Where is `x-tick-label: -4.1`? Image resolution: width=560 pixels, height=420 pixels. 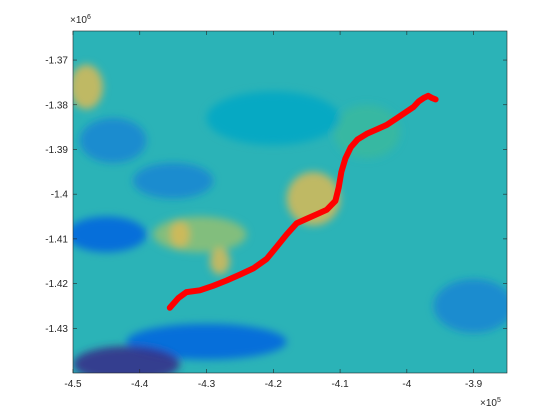
x-tick-label: -4.1 is located at coordinates (340, 384).